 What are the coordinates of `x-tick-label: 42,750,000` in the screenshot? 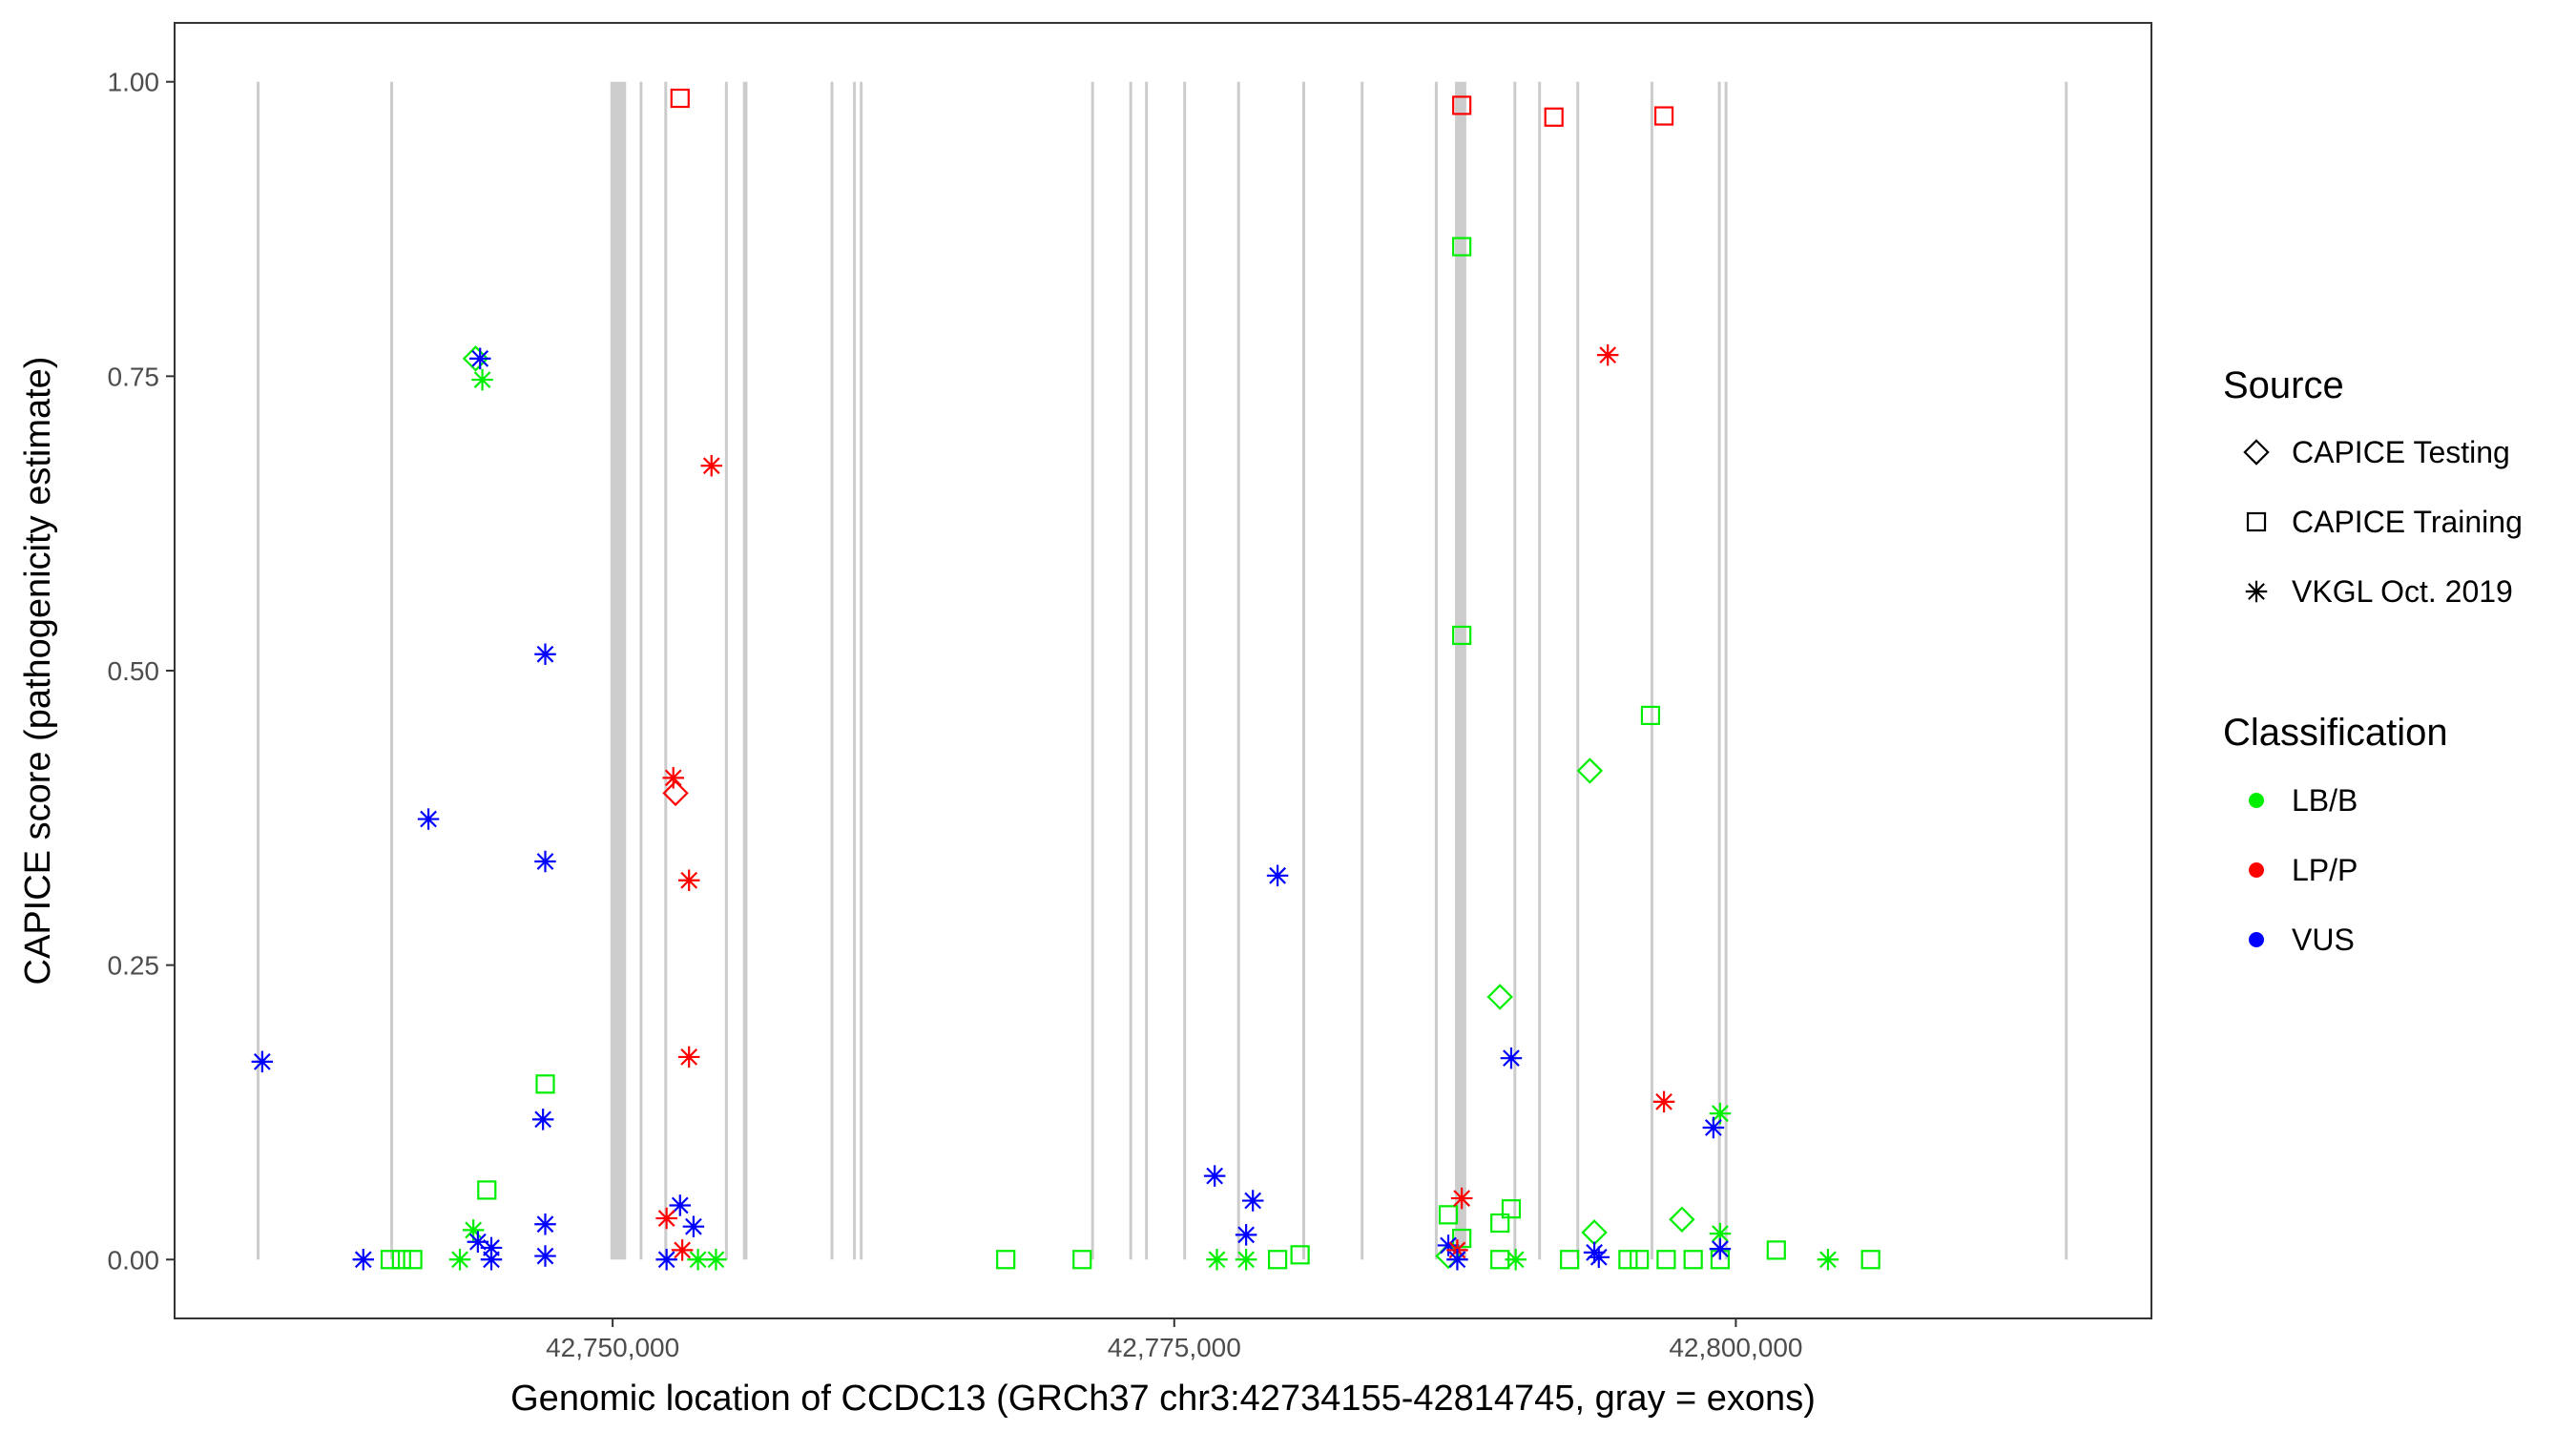 It's located at (612, 1347).